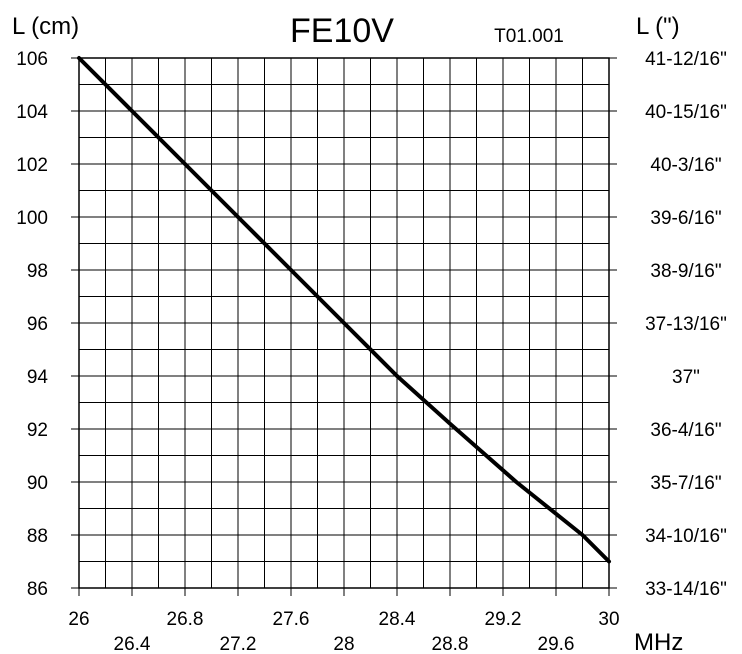 This screenshot has height=654, width=742. Describe the element at coordinates (37, 589) in the screenshot. I see `y-tick-label: 86` at that location.